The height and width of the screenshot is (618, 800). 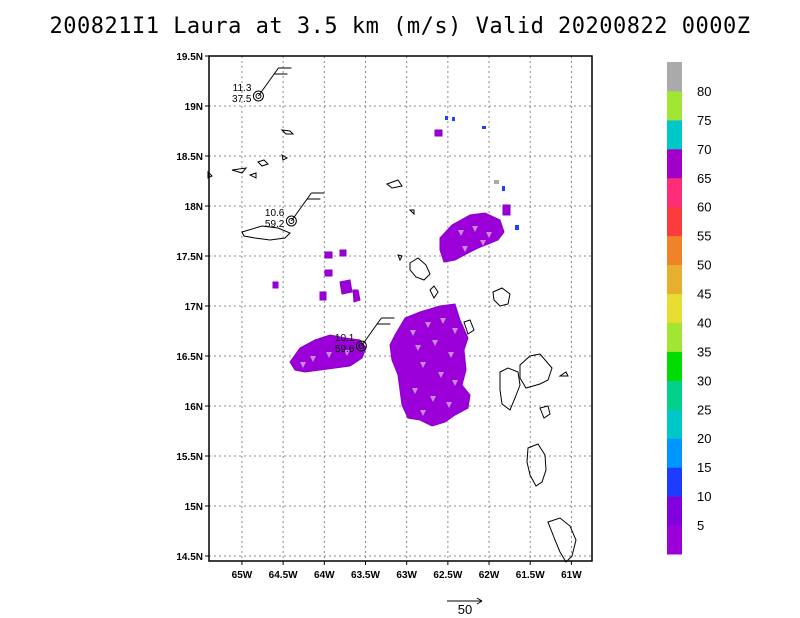 What do you see at coordinates (189, 257) in the screenshot?
I see `y-tick-label: 17.5N` at bounding box center [189, 257].